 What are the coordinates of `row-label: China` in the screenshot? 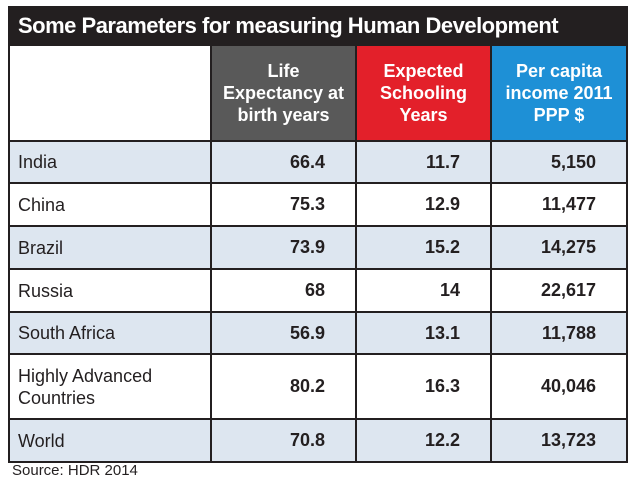 It's located at (110, 203).